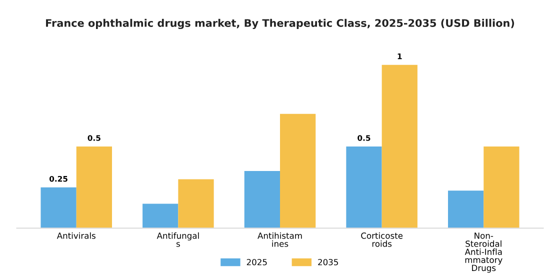 This screenshot has width=560, height=280. Describe the element at coordinates (328, 262) in the screenshot. I see `legend-label: 2035` at that location.